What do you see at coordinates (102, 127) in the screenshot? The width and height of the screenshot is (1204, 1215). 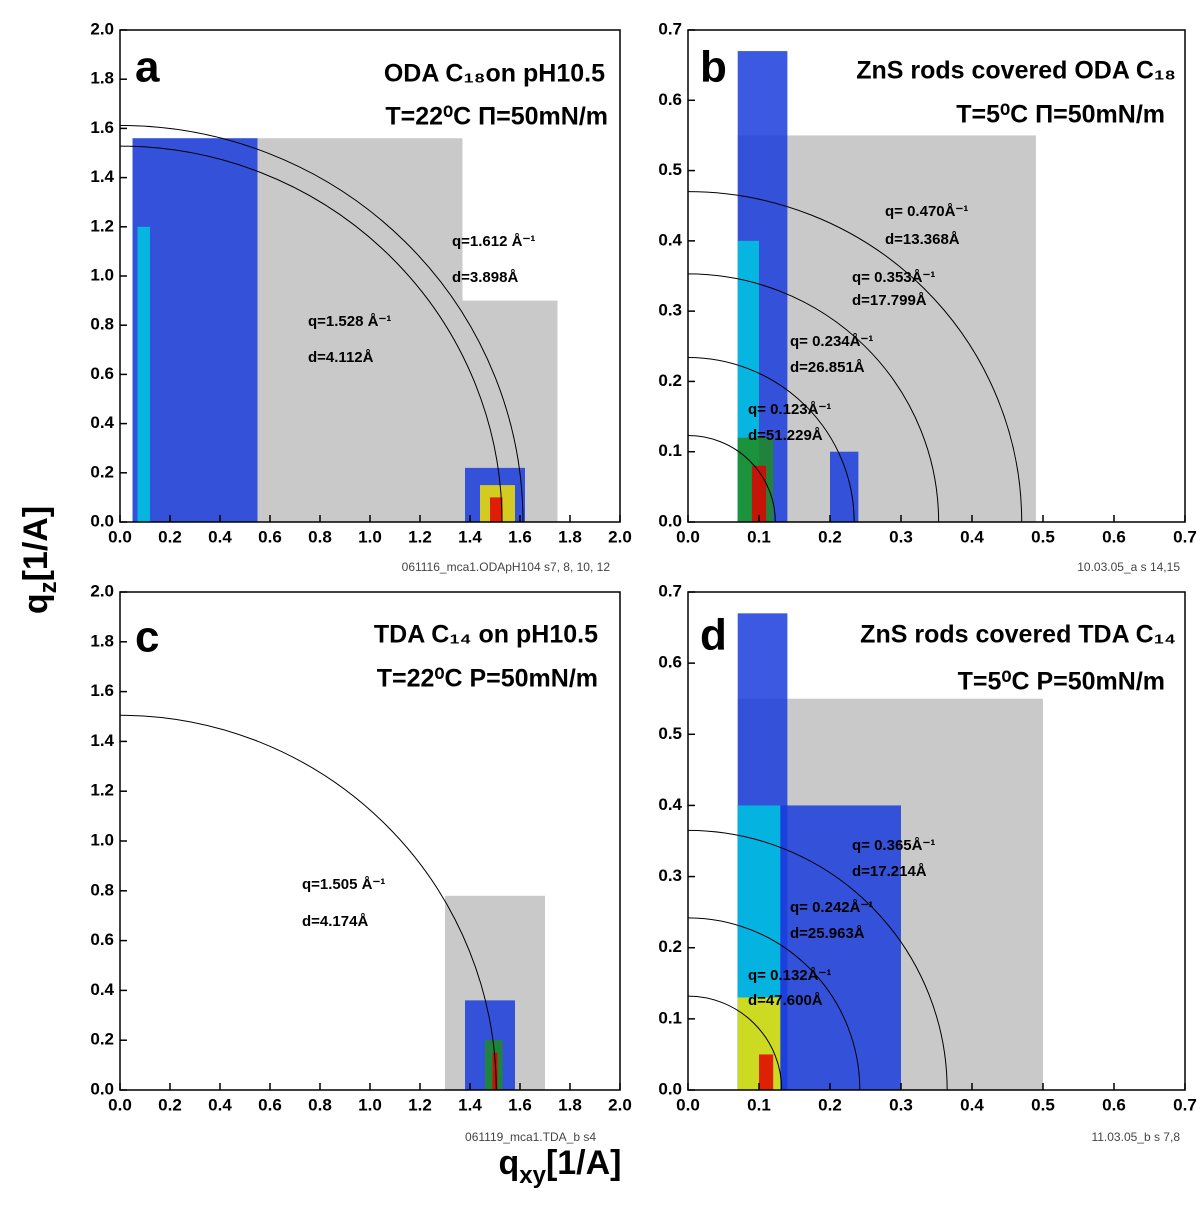 I see `y-tick-label: 1.6` at bounding box center [102, 127].